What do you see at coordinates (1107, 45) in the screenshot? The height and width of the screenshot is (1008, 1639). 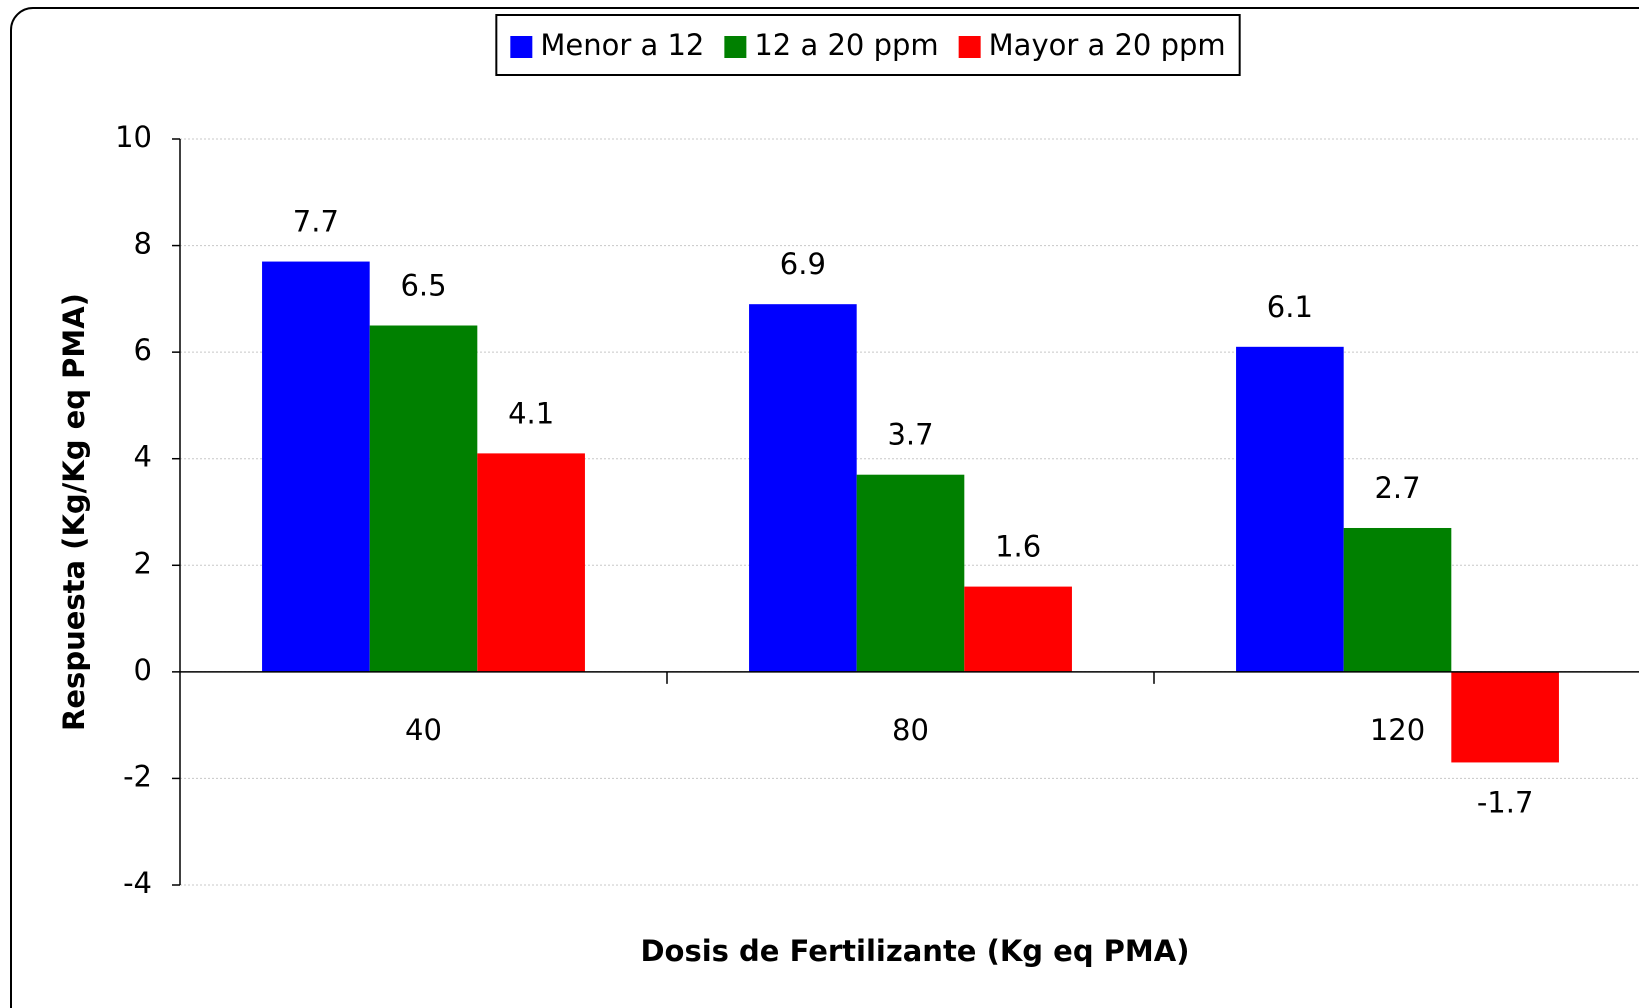 I see `legend-label: Mayor a 20 ppm` at bounding box center [1107, 45].